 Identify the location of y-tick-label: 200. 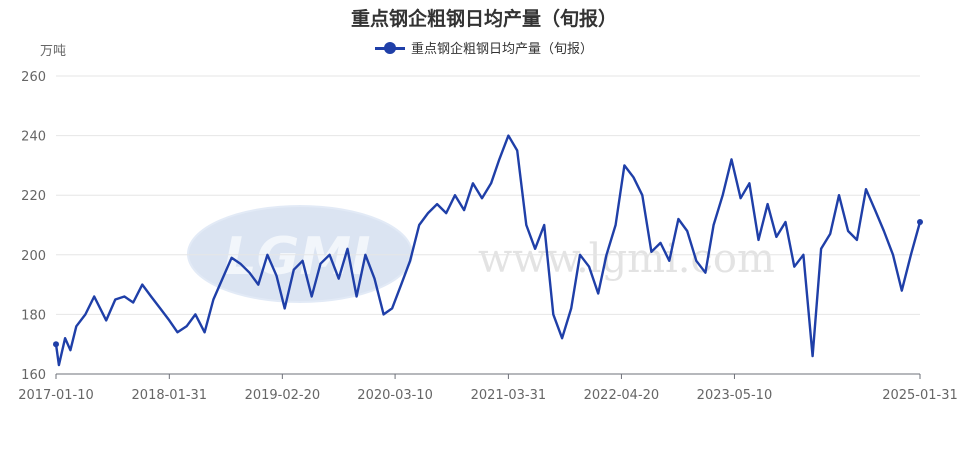
(33, 256).